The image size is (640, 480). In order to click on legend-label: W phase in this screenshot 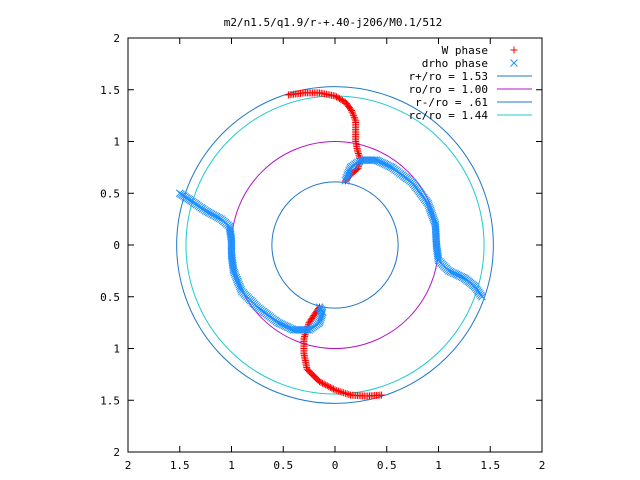, I will do `click(465, 50)`.